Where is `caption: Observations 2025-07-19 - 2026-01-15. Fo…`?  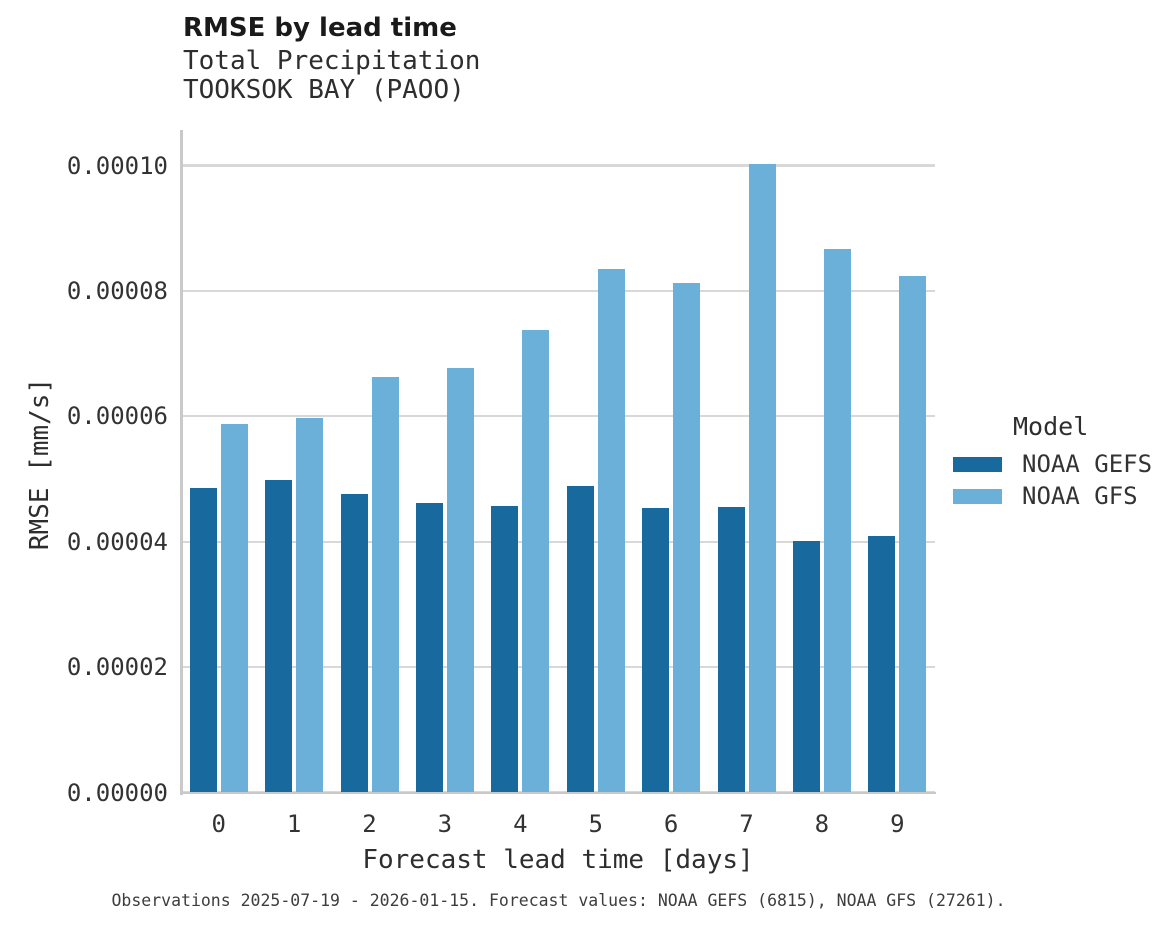
caption: Observations 2025-07-19 - 2026-01-15. Fo… is located at coordinates (558, 900).